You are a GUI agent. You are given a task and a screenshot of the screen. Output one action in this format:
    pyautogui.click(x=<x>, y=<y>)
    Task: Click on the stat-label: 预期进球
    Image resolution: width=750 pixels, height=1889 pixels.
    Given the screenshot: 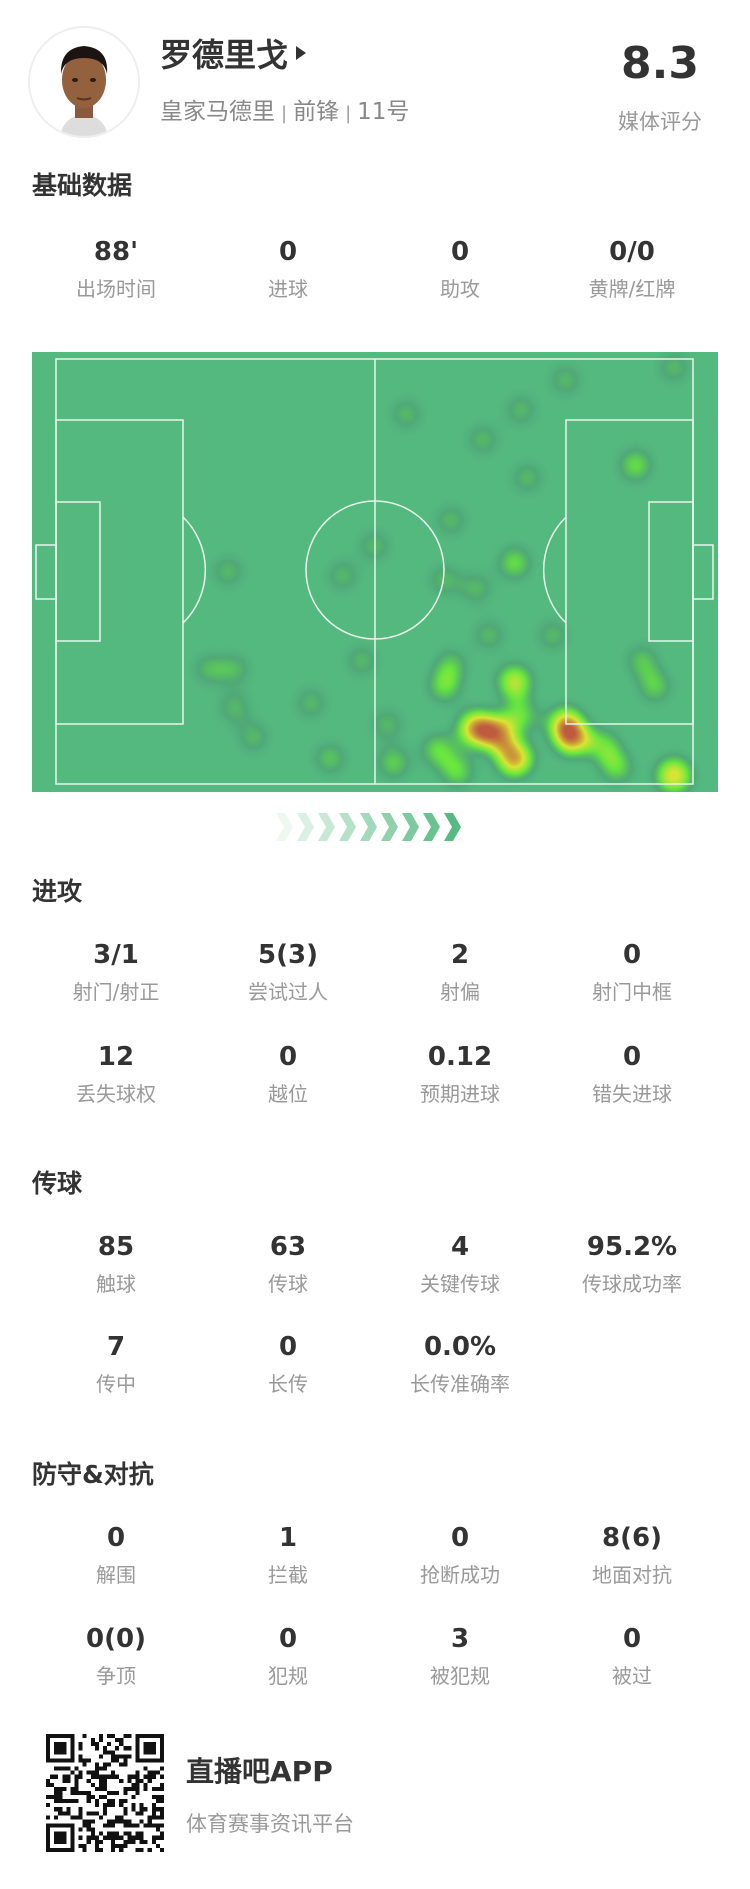 What is the action you would take?
    pyautogui.click(x=460, y=1094)
    